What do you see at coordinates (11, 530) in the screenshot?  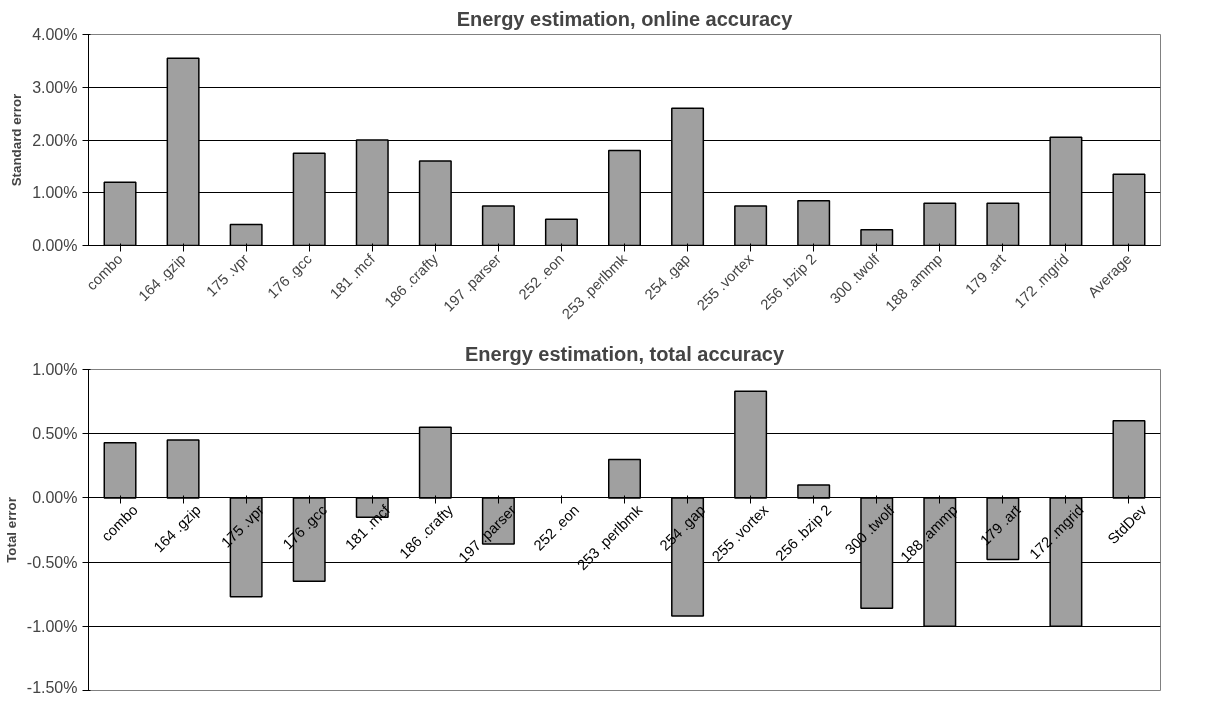 I see `y-axis-title: Total error` at bounding box center [11, 530].